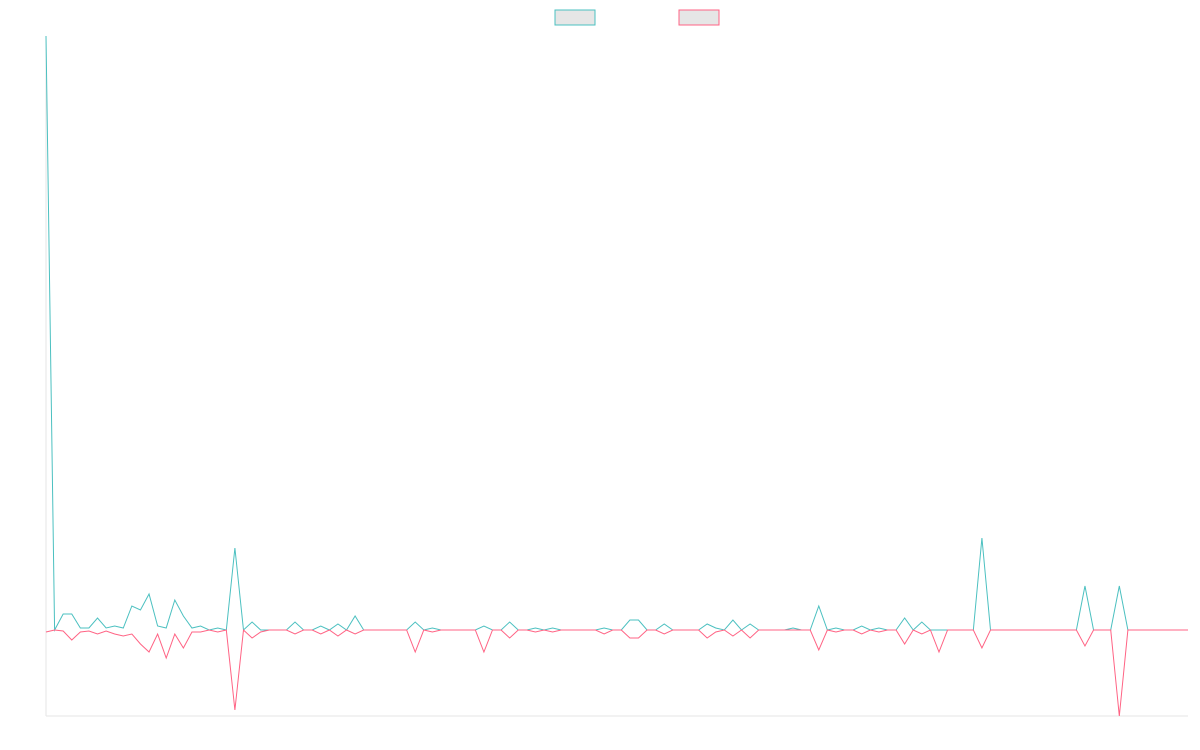 This screenshot has height=750, width=1200. What do you see at coordinates (616, 672) in the screenshot?
I see `series-line` at bounding box center [616, 672].